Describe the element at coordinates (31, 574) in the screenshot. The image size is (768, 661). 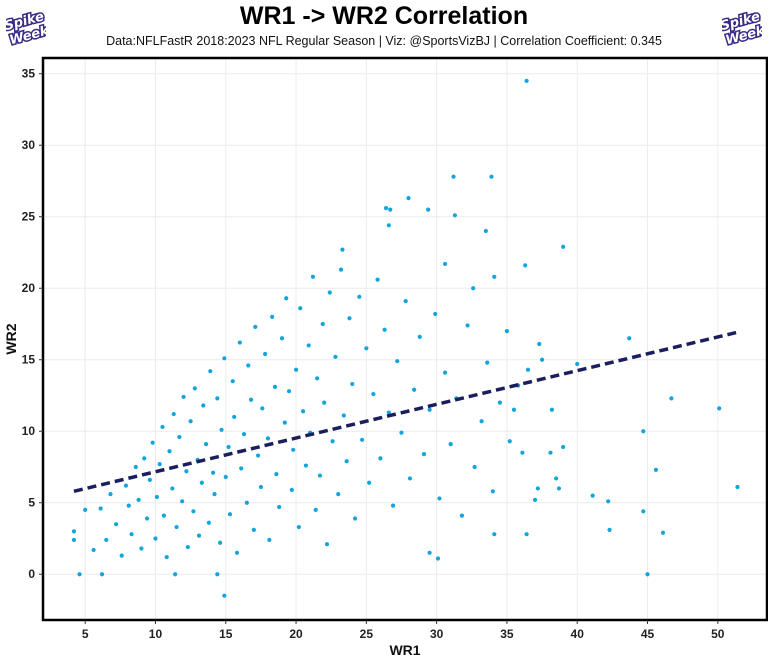
I see `y-tick-label: 0` at that location.